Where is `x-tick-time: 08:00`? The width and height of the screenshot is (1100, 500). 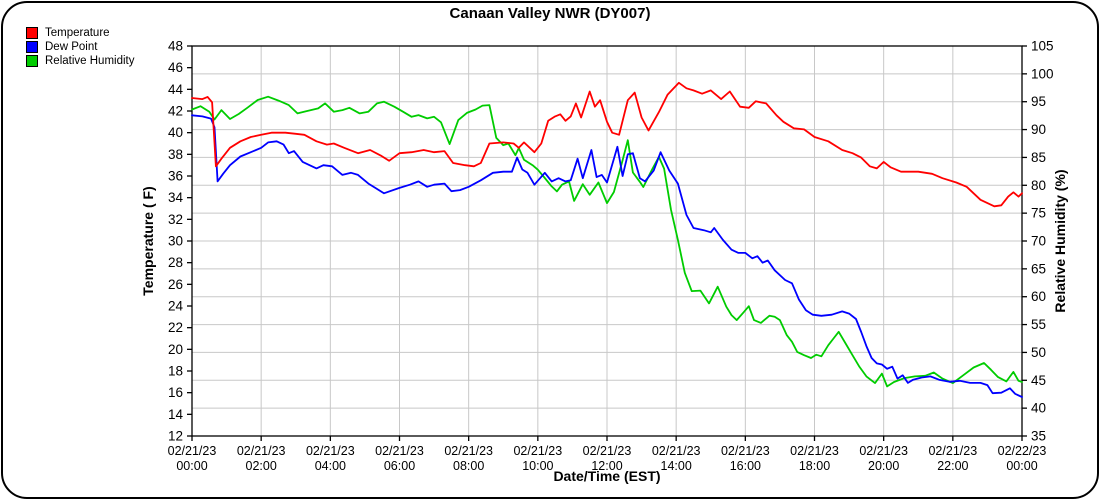 x-tick-time: 08:00 is located at coordinates (468, 466).